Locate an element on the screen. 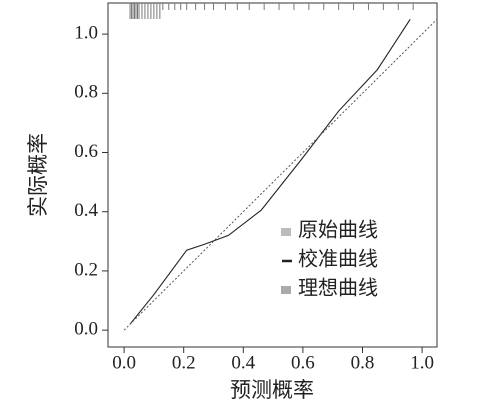 This screenshot has height=414, width=491. legend-label: 理想曲线 is located at coordinates (338, 288).